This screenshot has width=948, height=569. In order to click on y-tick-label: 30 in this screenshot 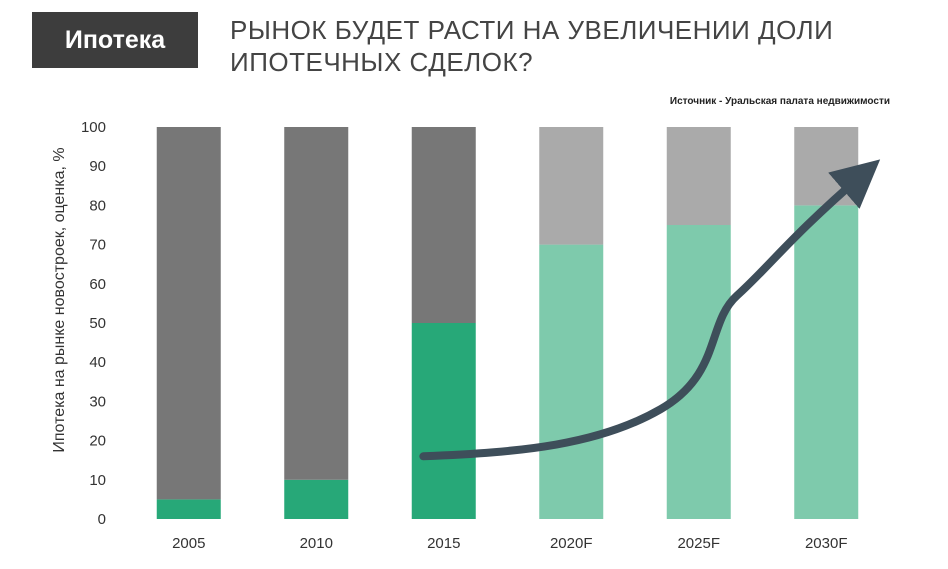, I will do `click(97, 401)`.